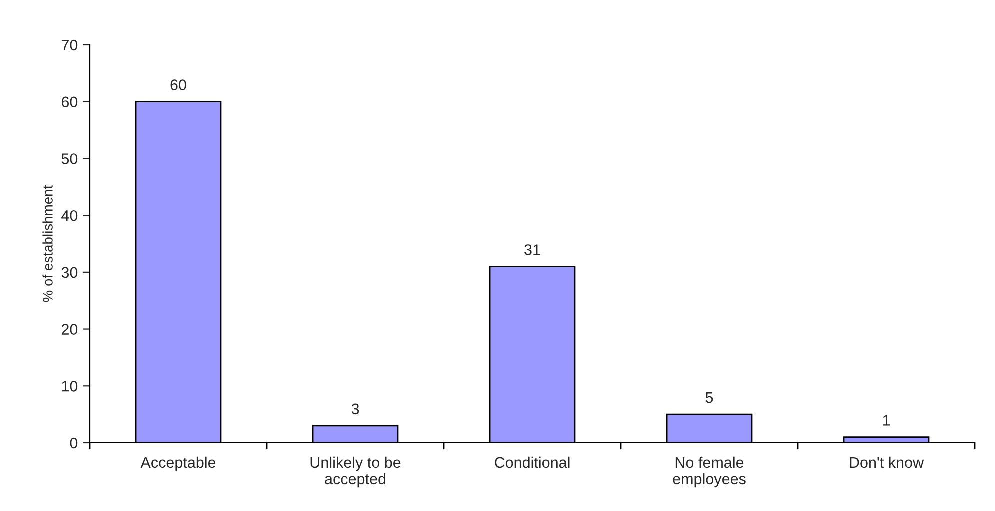 The width and height of the screenshot is (995, 511). Describe the element at coordinates (70, 102) in the screenshot. I see `y-tick-label: 60` at that location.